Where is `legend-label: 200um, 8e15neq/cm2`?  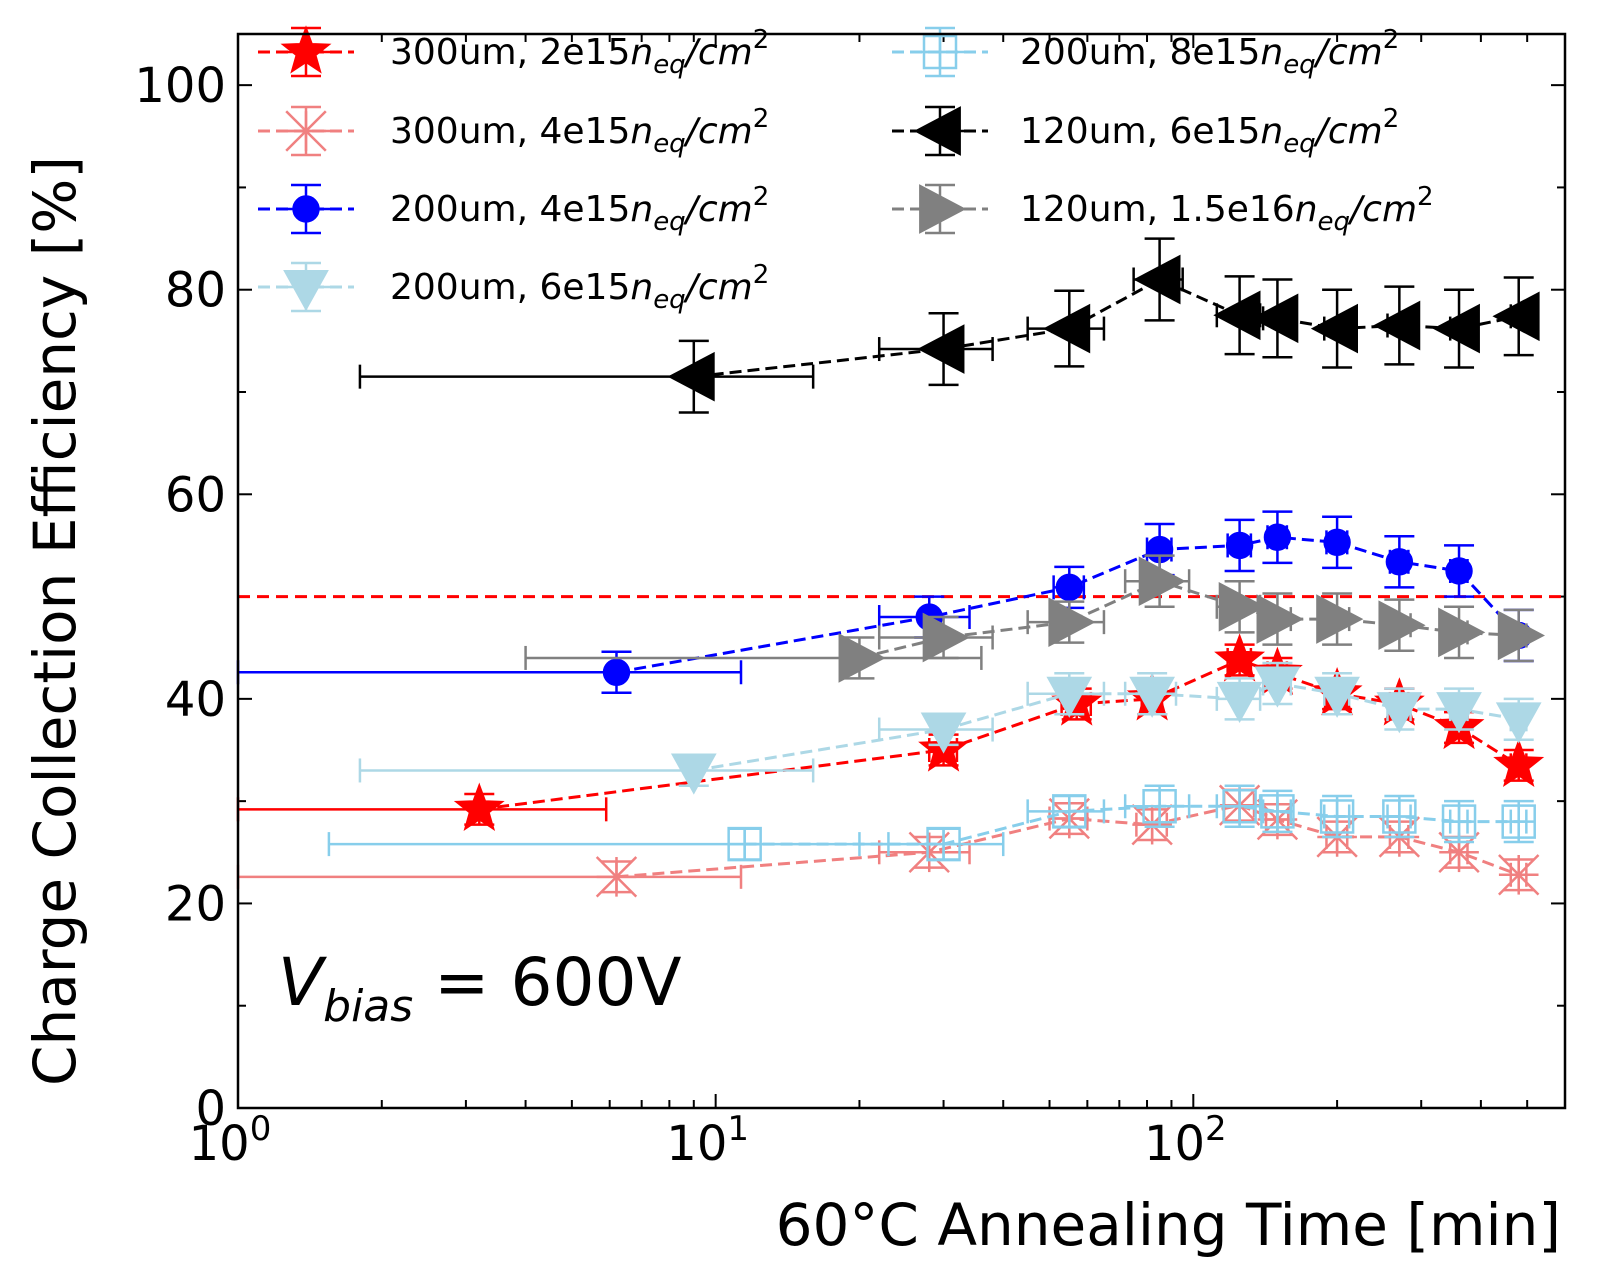
legend-label: 200um, 8e15neq/cm2 is located at coordinates (1209, 52).